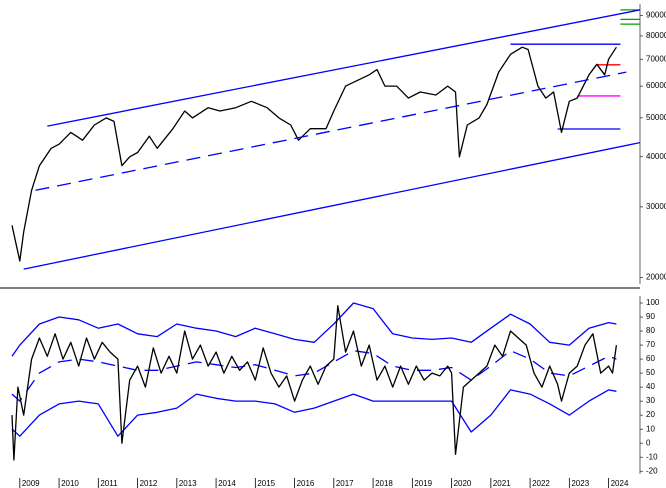 Image resolution: width=666 pixels, height=488 pixels. I want to click on y-tick-label: 60000, so click(656, 85).